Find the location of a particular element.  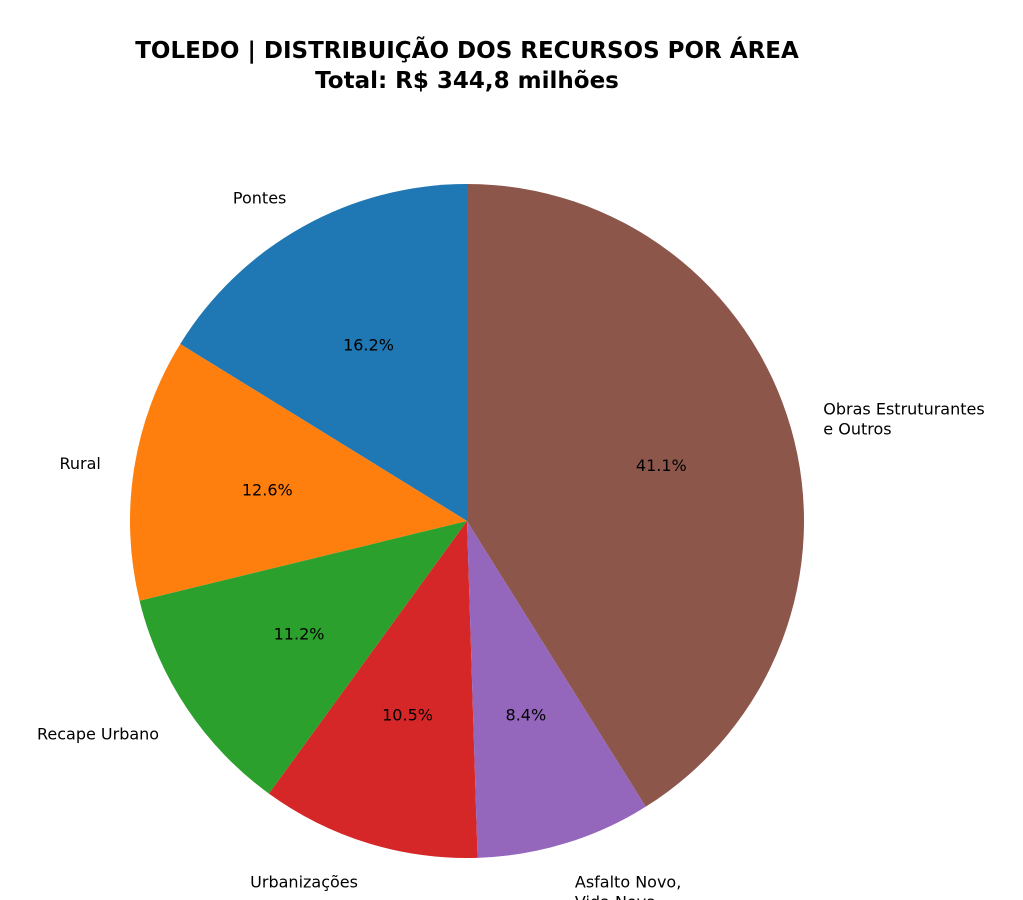

slice-category-label: Asfalto Novo,Vida Nova is located at coordinates (628, 886).